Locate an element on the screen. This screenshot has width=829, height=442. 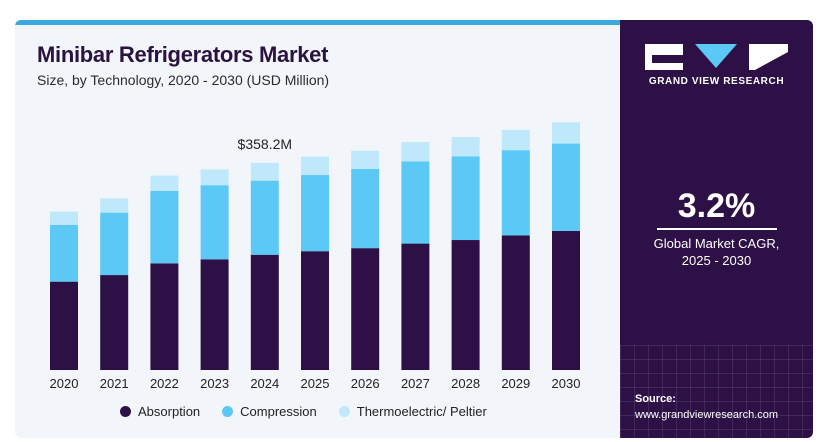
bar-compression-2028 is located at coordinates (465, 198).